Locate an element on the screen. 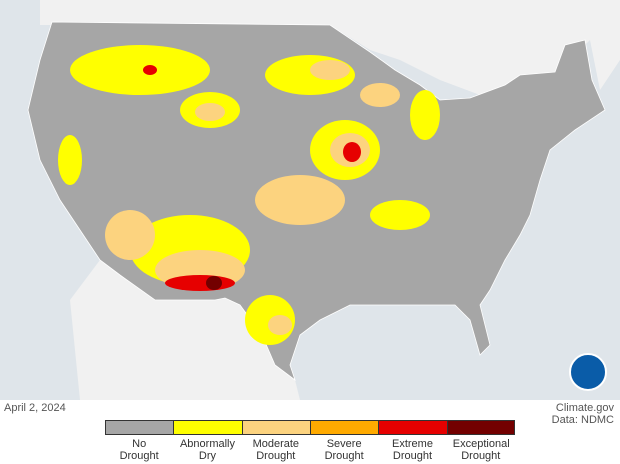  legend-item: Extreme Drought is located at coordinates (412, 441).